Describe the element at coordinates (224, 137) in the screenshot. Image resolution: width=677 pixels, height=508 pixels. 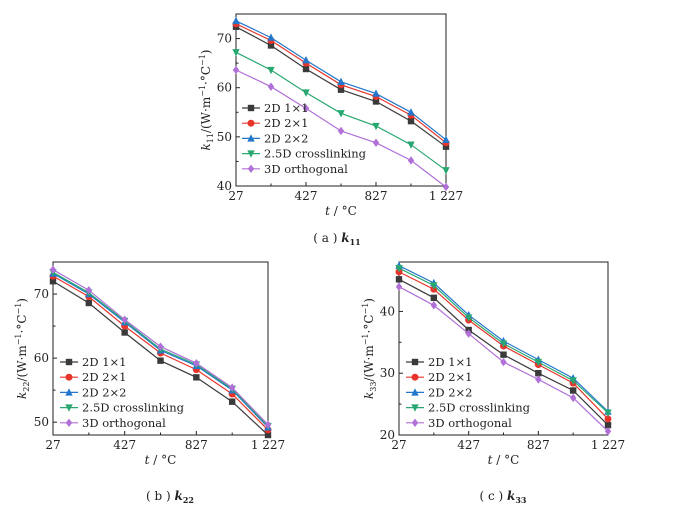
I see `y-tick-label: 50` at that location.